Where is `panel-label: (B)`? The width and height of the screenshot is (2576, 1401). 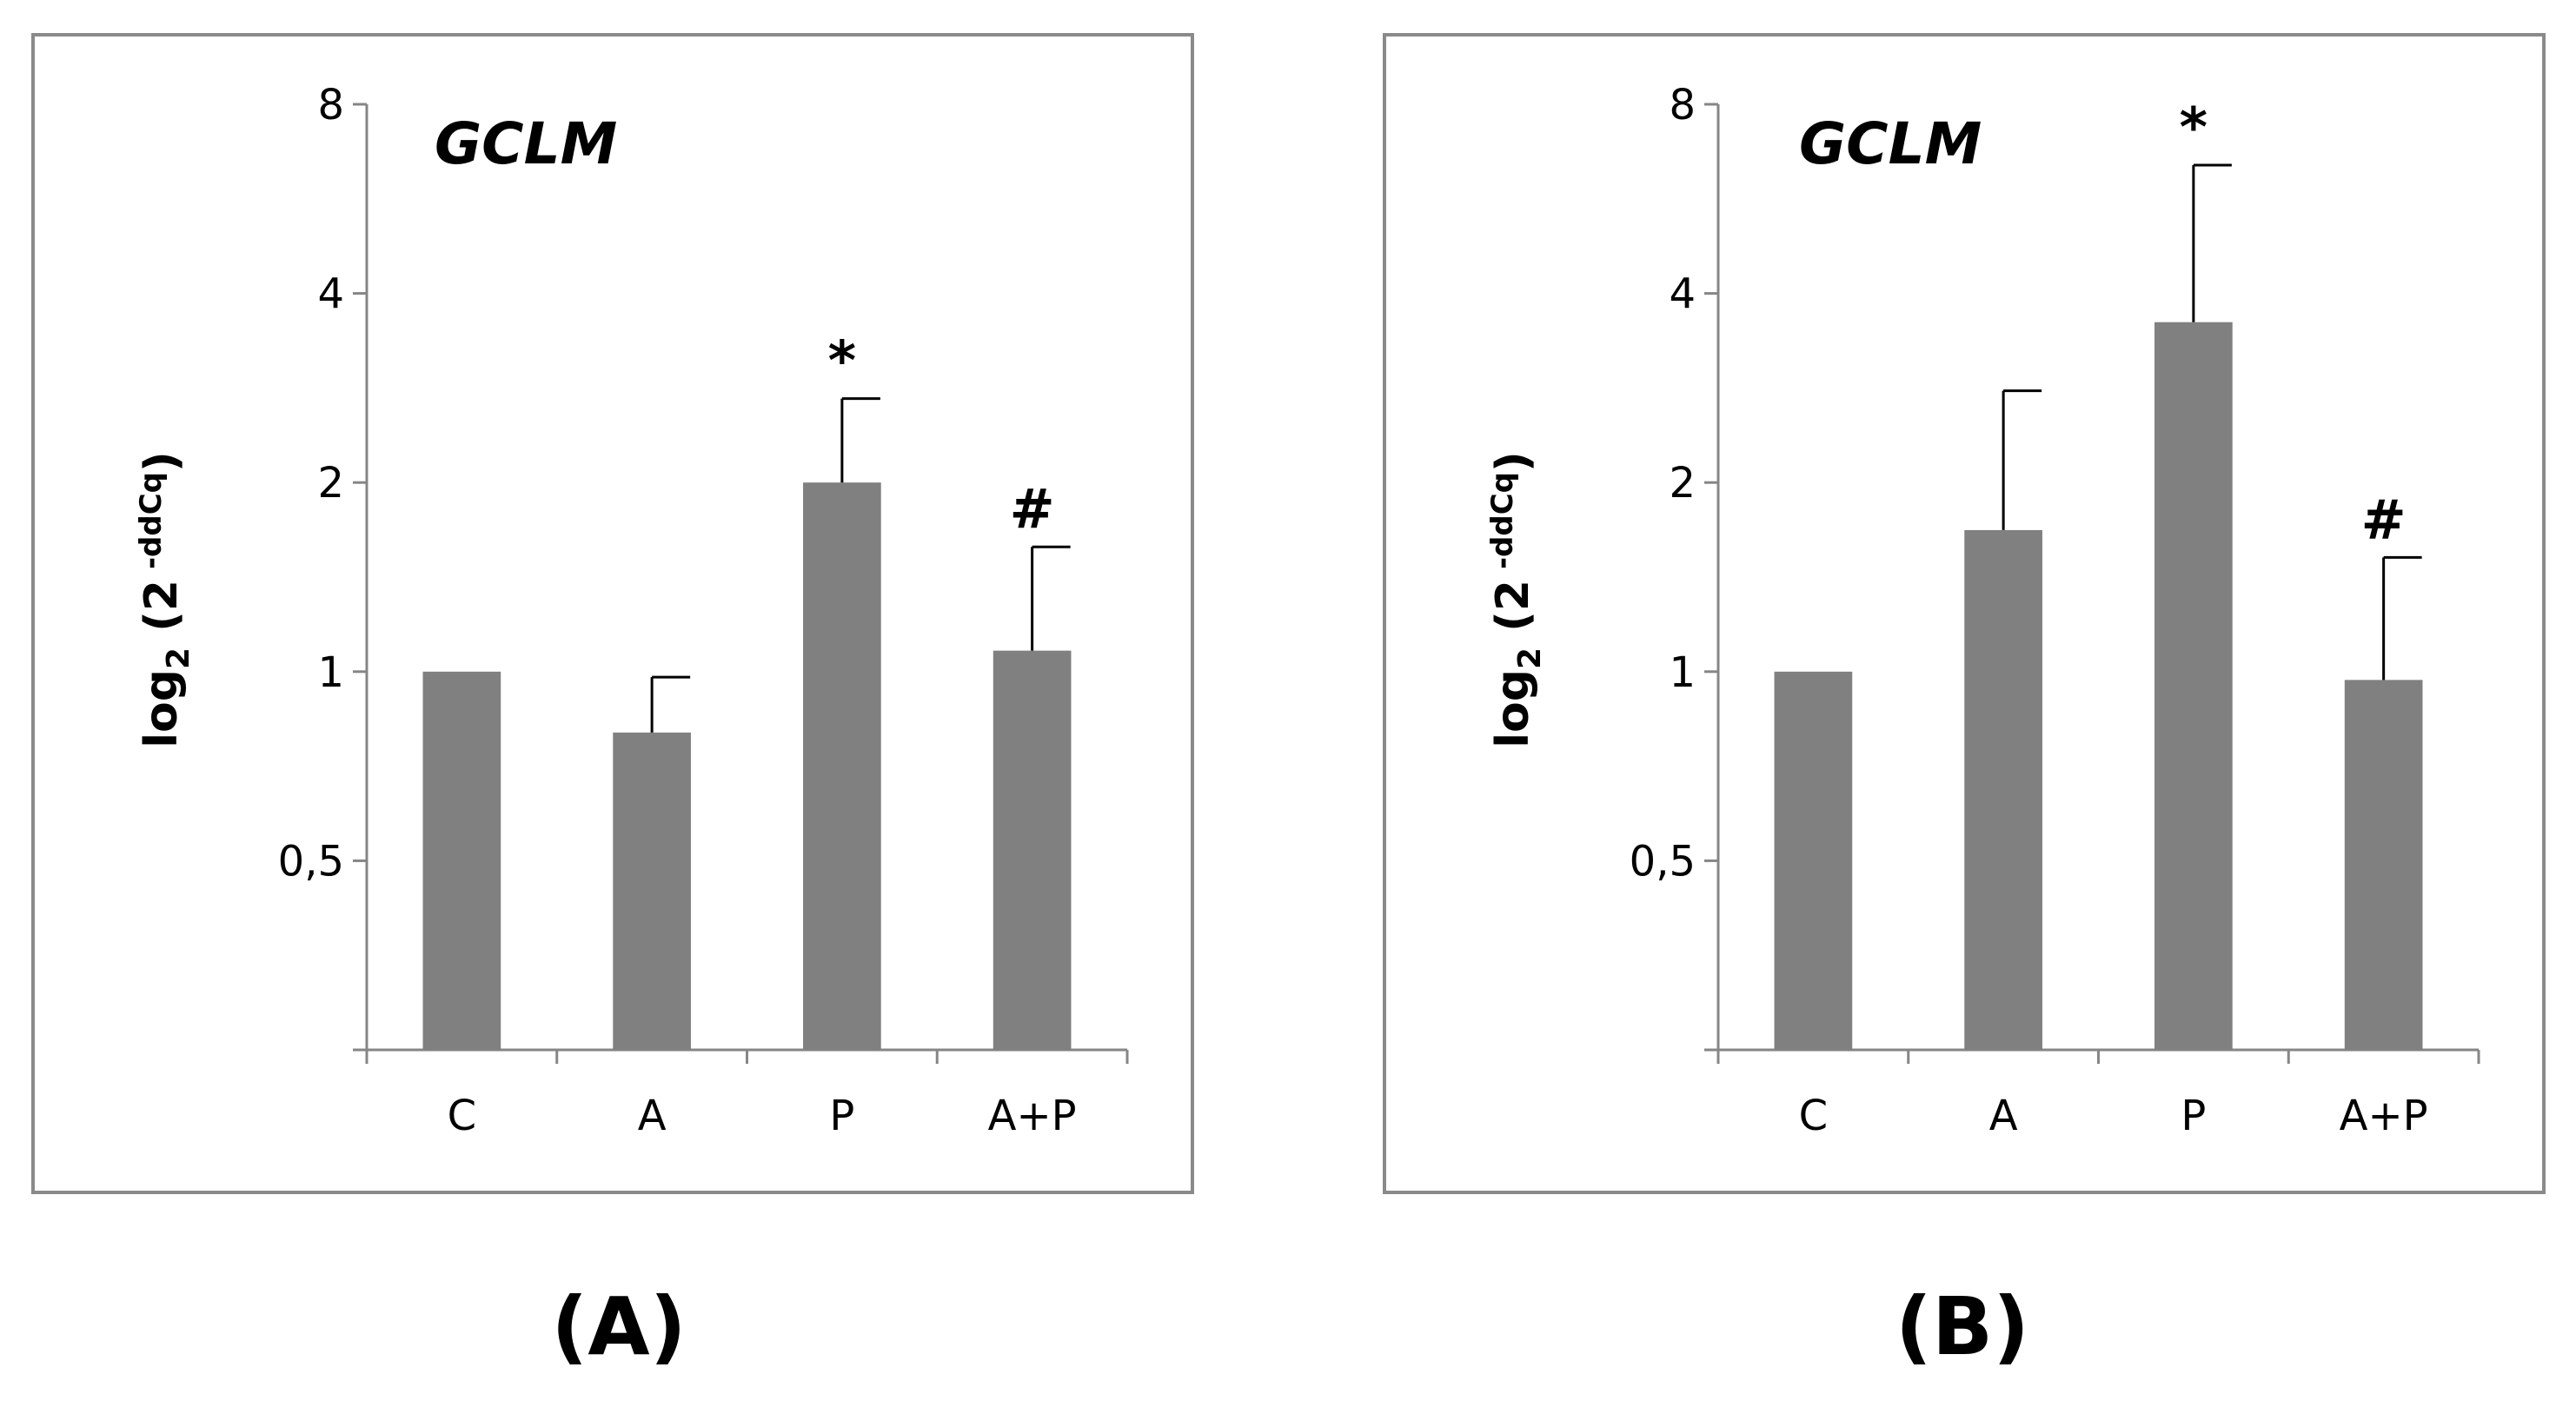
panel-label: (B) is located at coordinates (1962, 1326).